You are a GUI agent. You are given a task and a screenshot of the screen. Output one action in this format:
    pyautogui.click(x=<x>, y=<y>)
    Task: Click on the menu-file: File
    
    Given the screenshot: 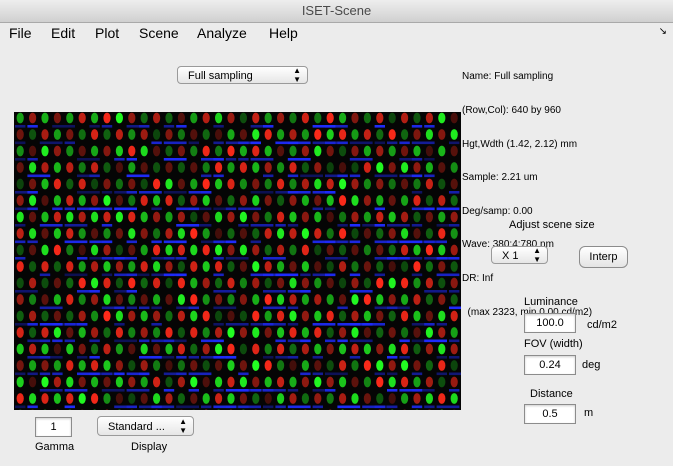 What is the action you would take?
    pyautogui.click(x=20, y=33)
    